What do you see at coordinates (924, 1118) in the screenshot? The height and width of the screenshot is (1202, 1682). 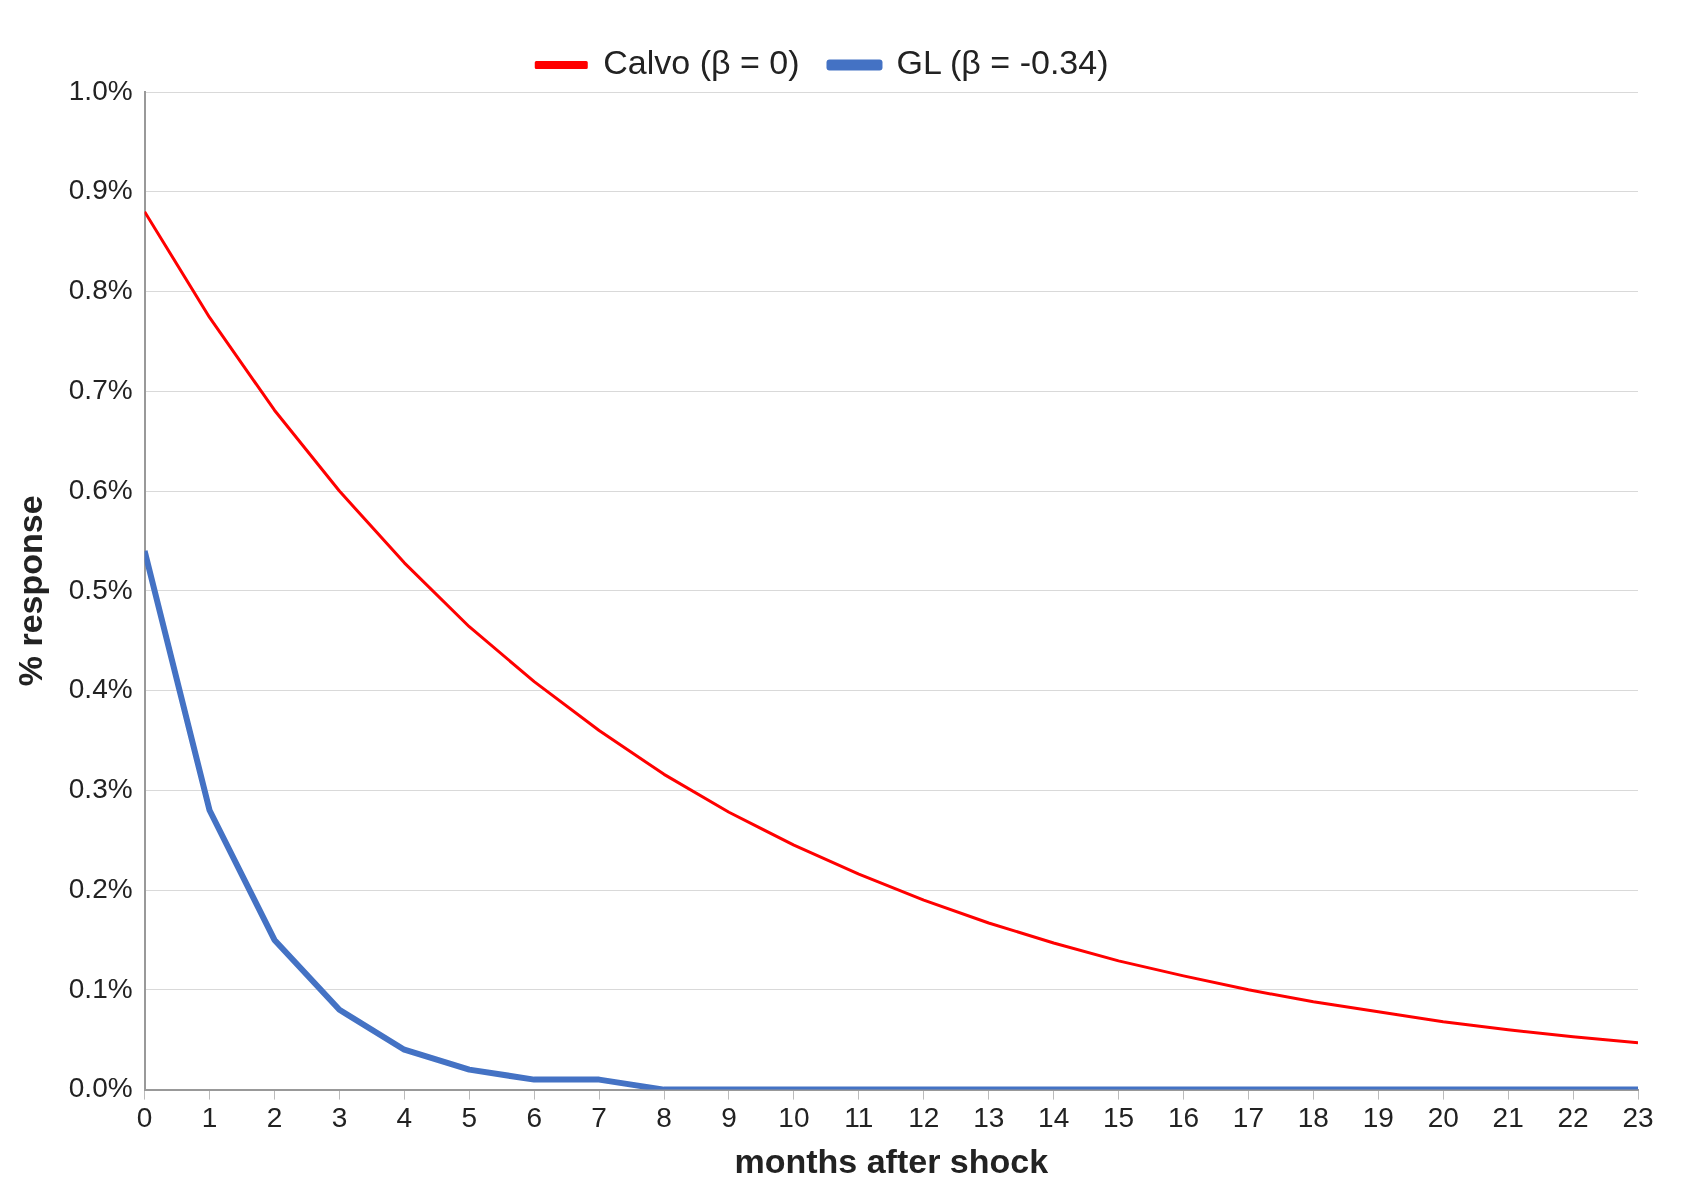 I see `x-tick-label: 12` at bounding box center [924, 1118].